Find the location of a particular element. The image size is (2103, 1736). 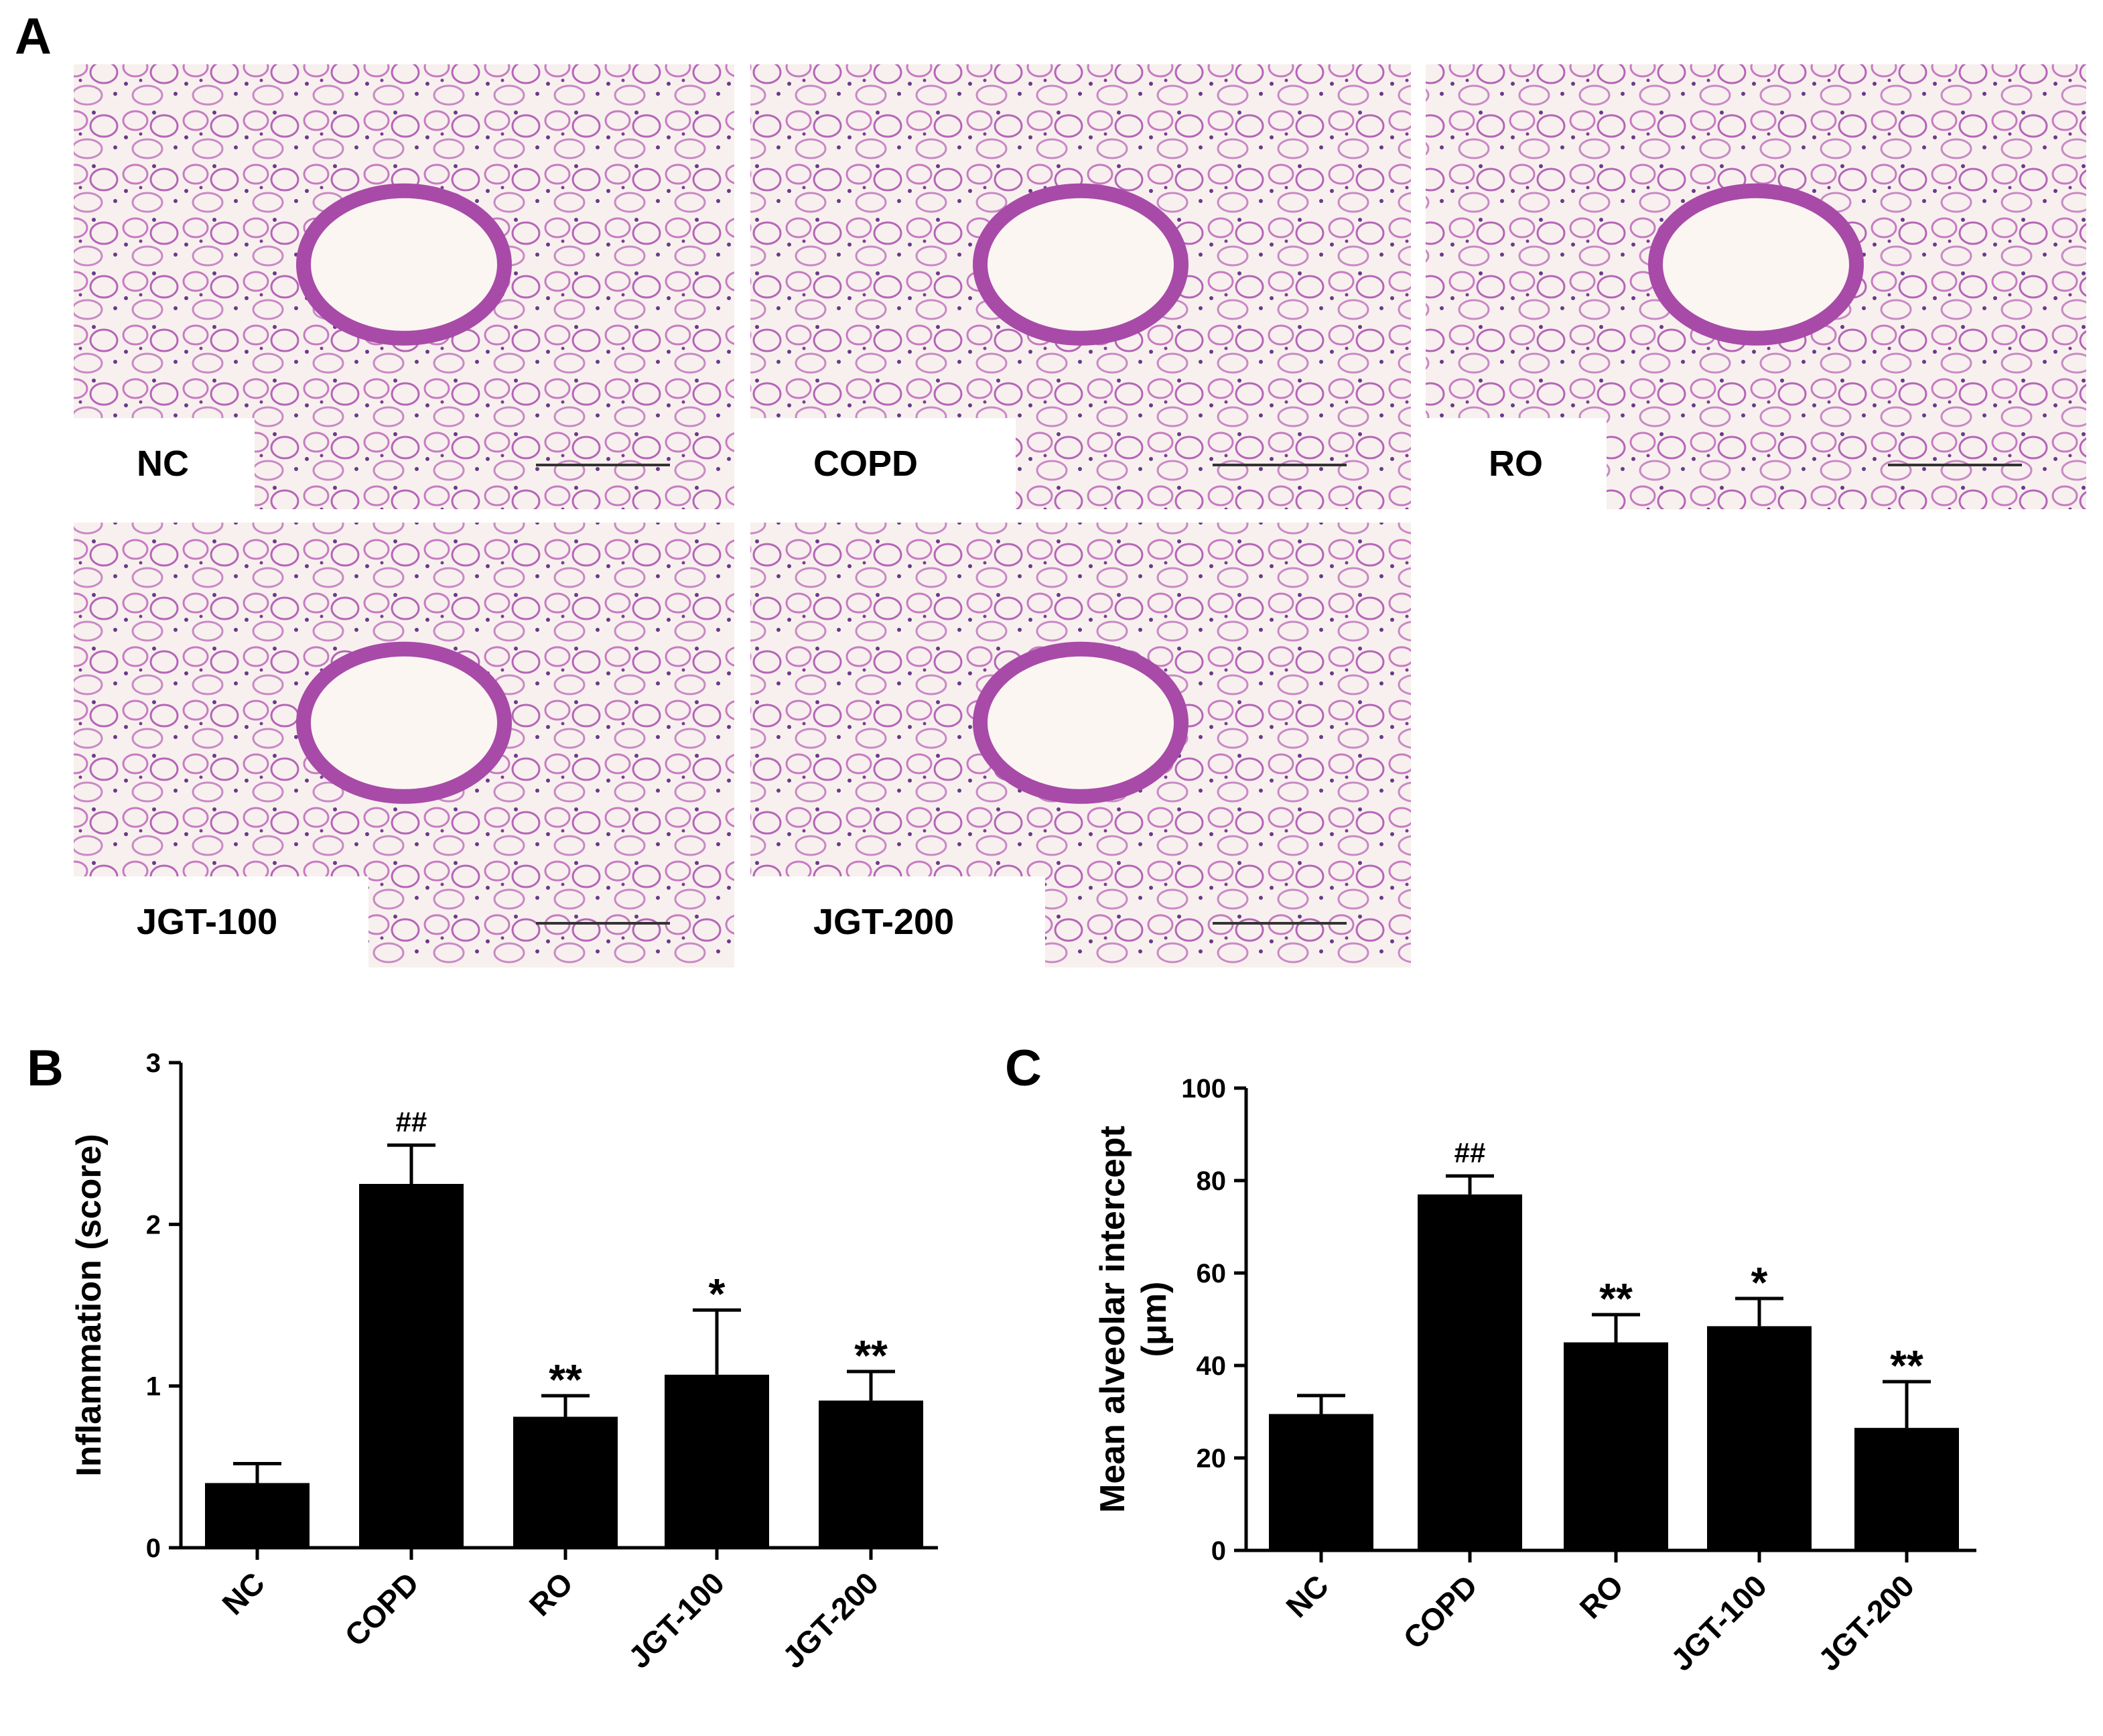

micrograph-label: JGT-100 is located at coordinates (207, 922).